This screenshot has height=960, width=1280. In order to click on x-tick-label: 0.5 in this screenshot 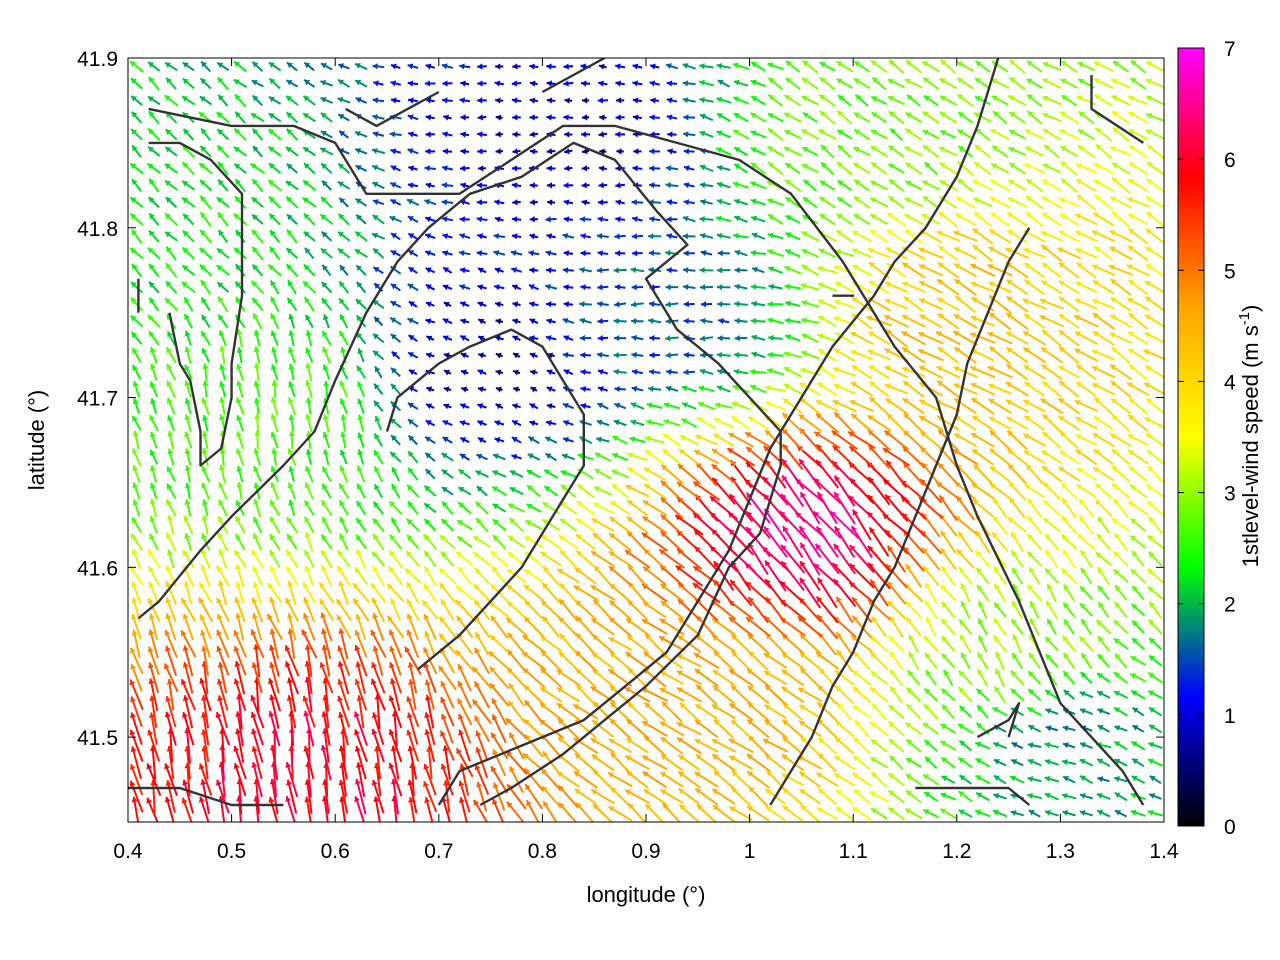, I will do `click(231, 851)`.